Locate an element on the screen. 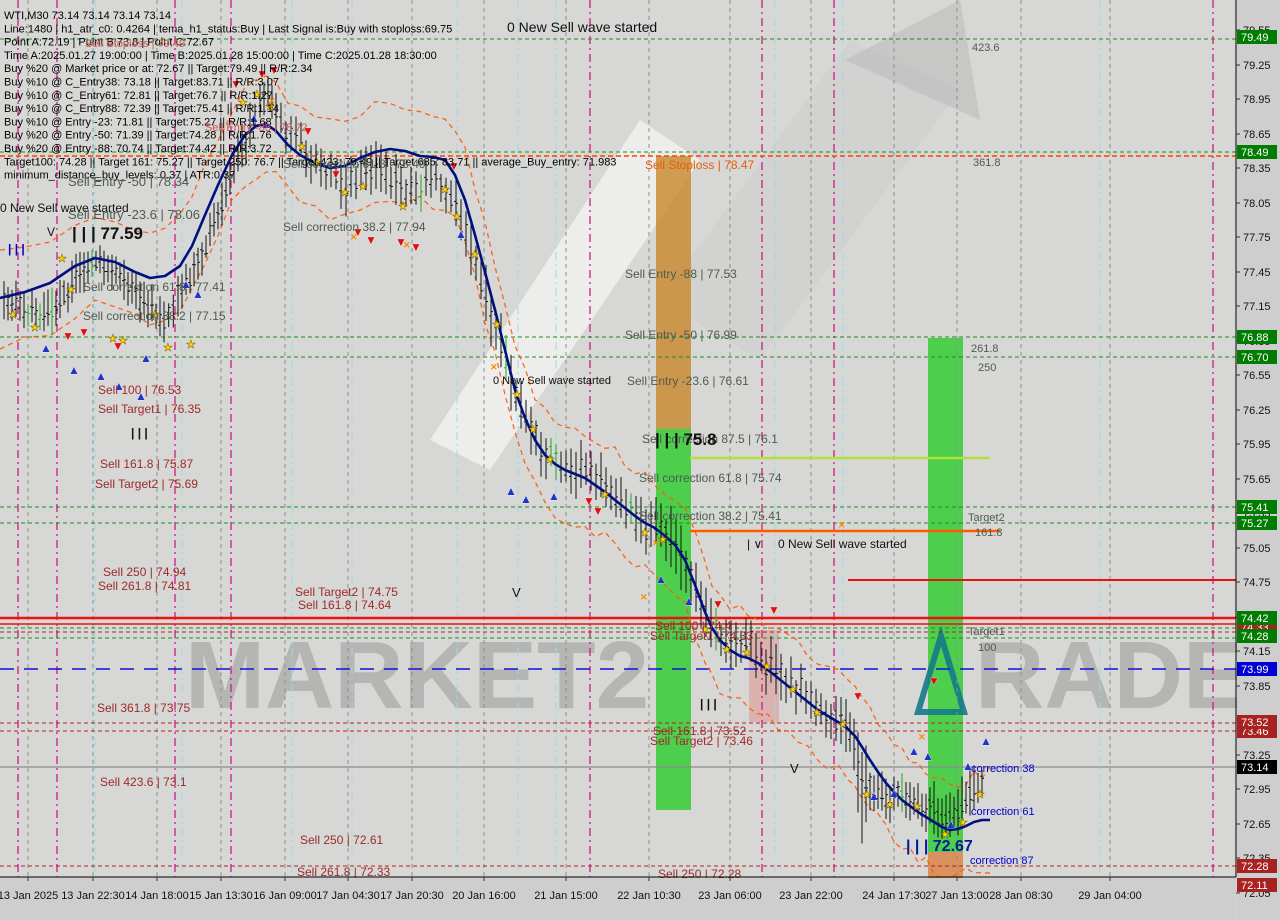 This screenshot has height=920, width=1280. chart-label: | | | 77.59 is located at coordinates (107, 233).